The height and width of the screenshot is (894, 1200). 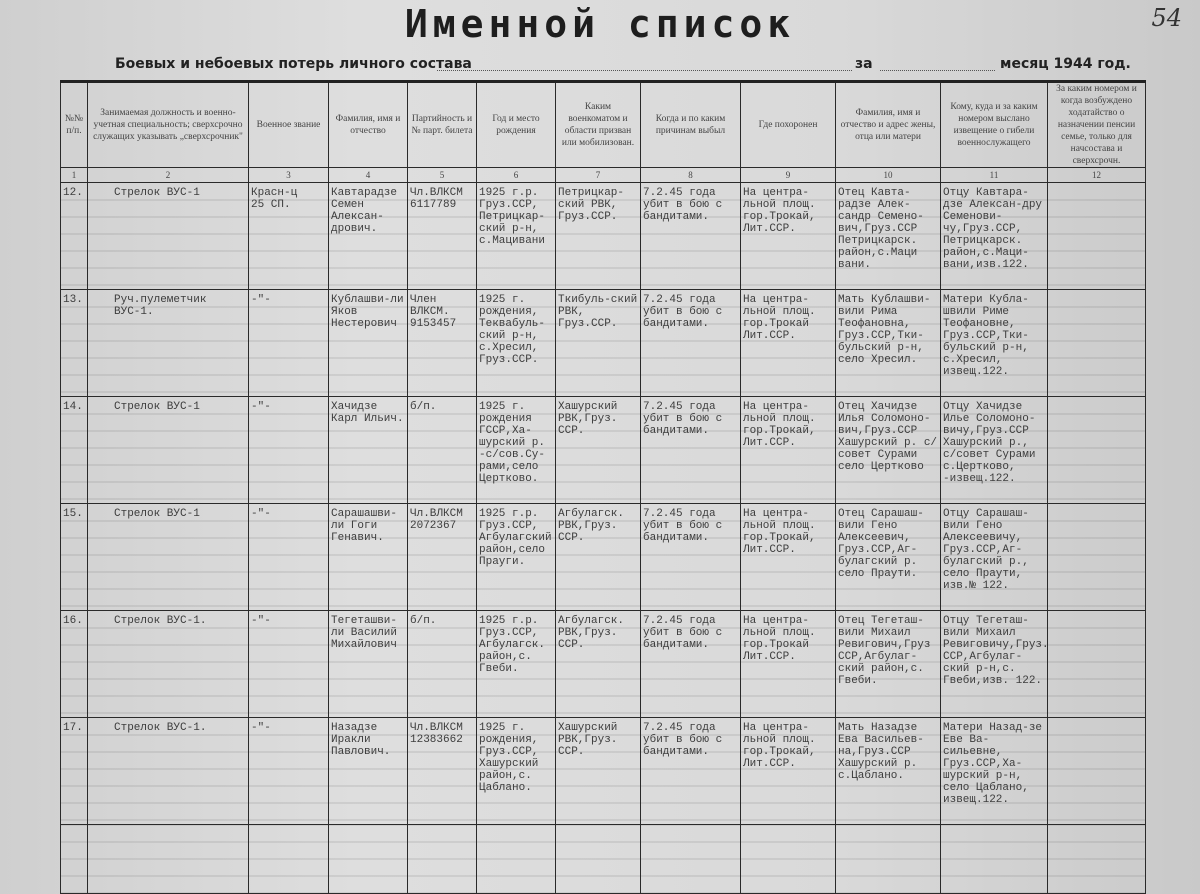 What do you see at coordinates (74, 236) in the screenshot?
I see `table-cell: 12.` at bounding box center [74, 236].